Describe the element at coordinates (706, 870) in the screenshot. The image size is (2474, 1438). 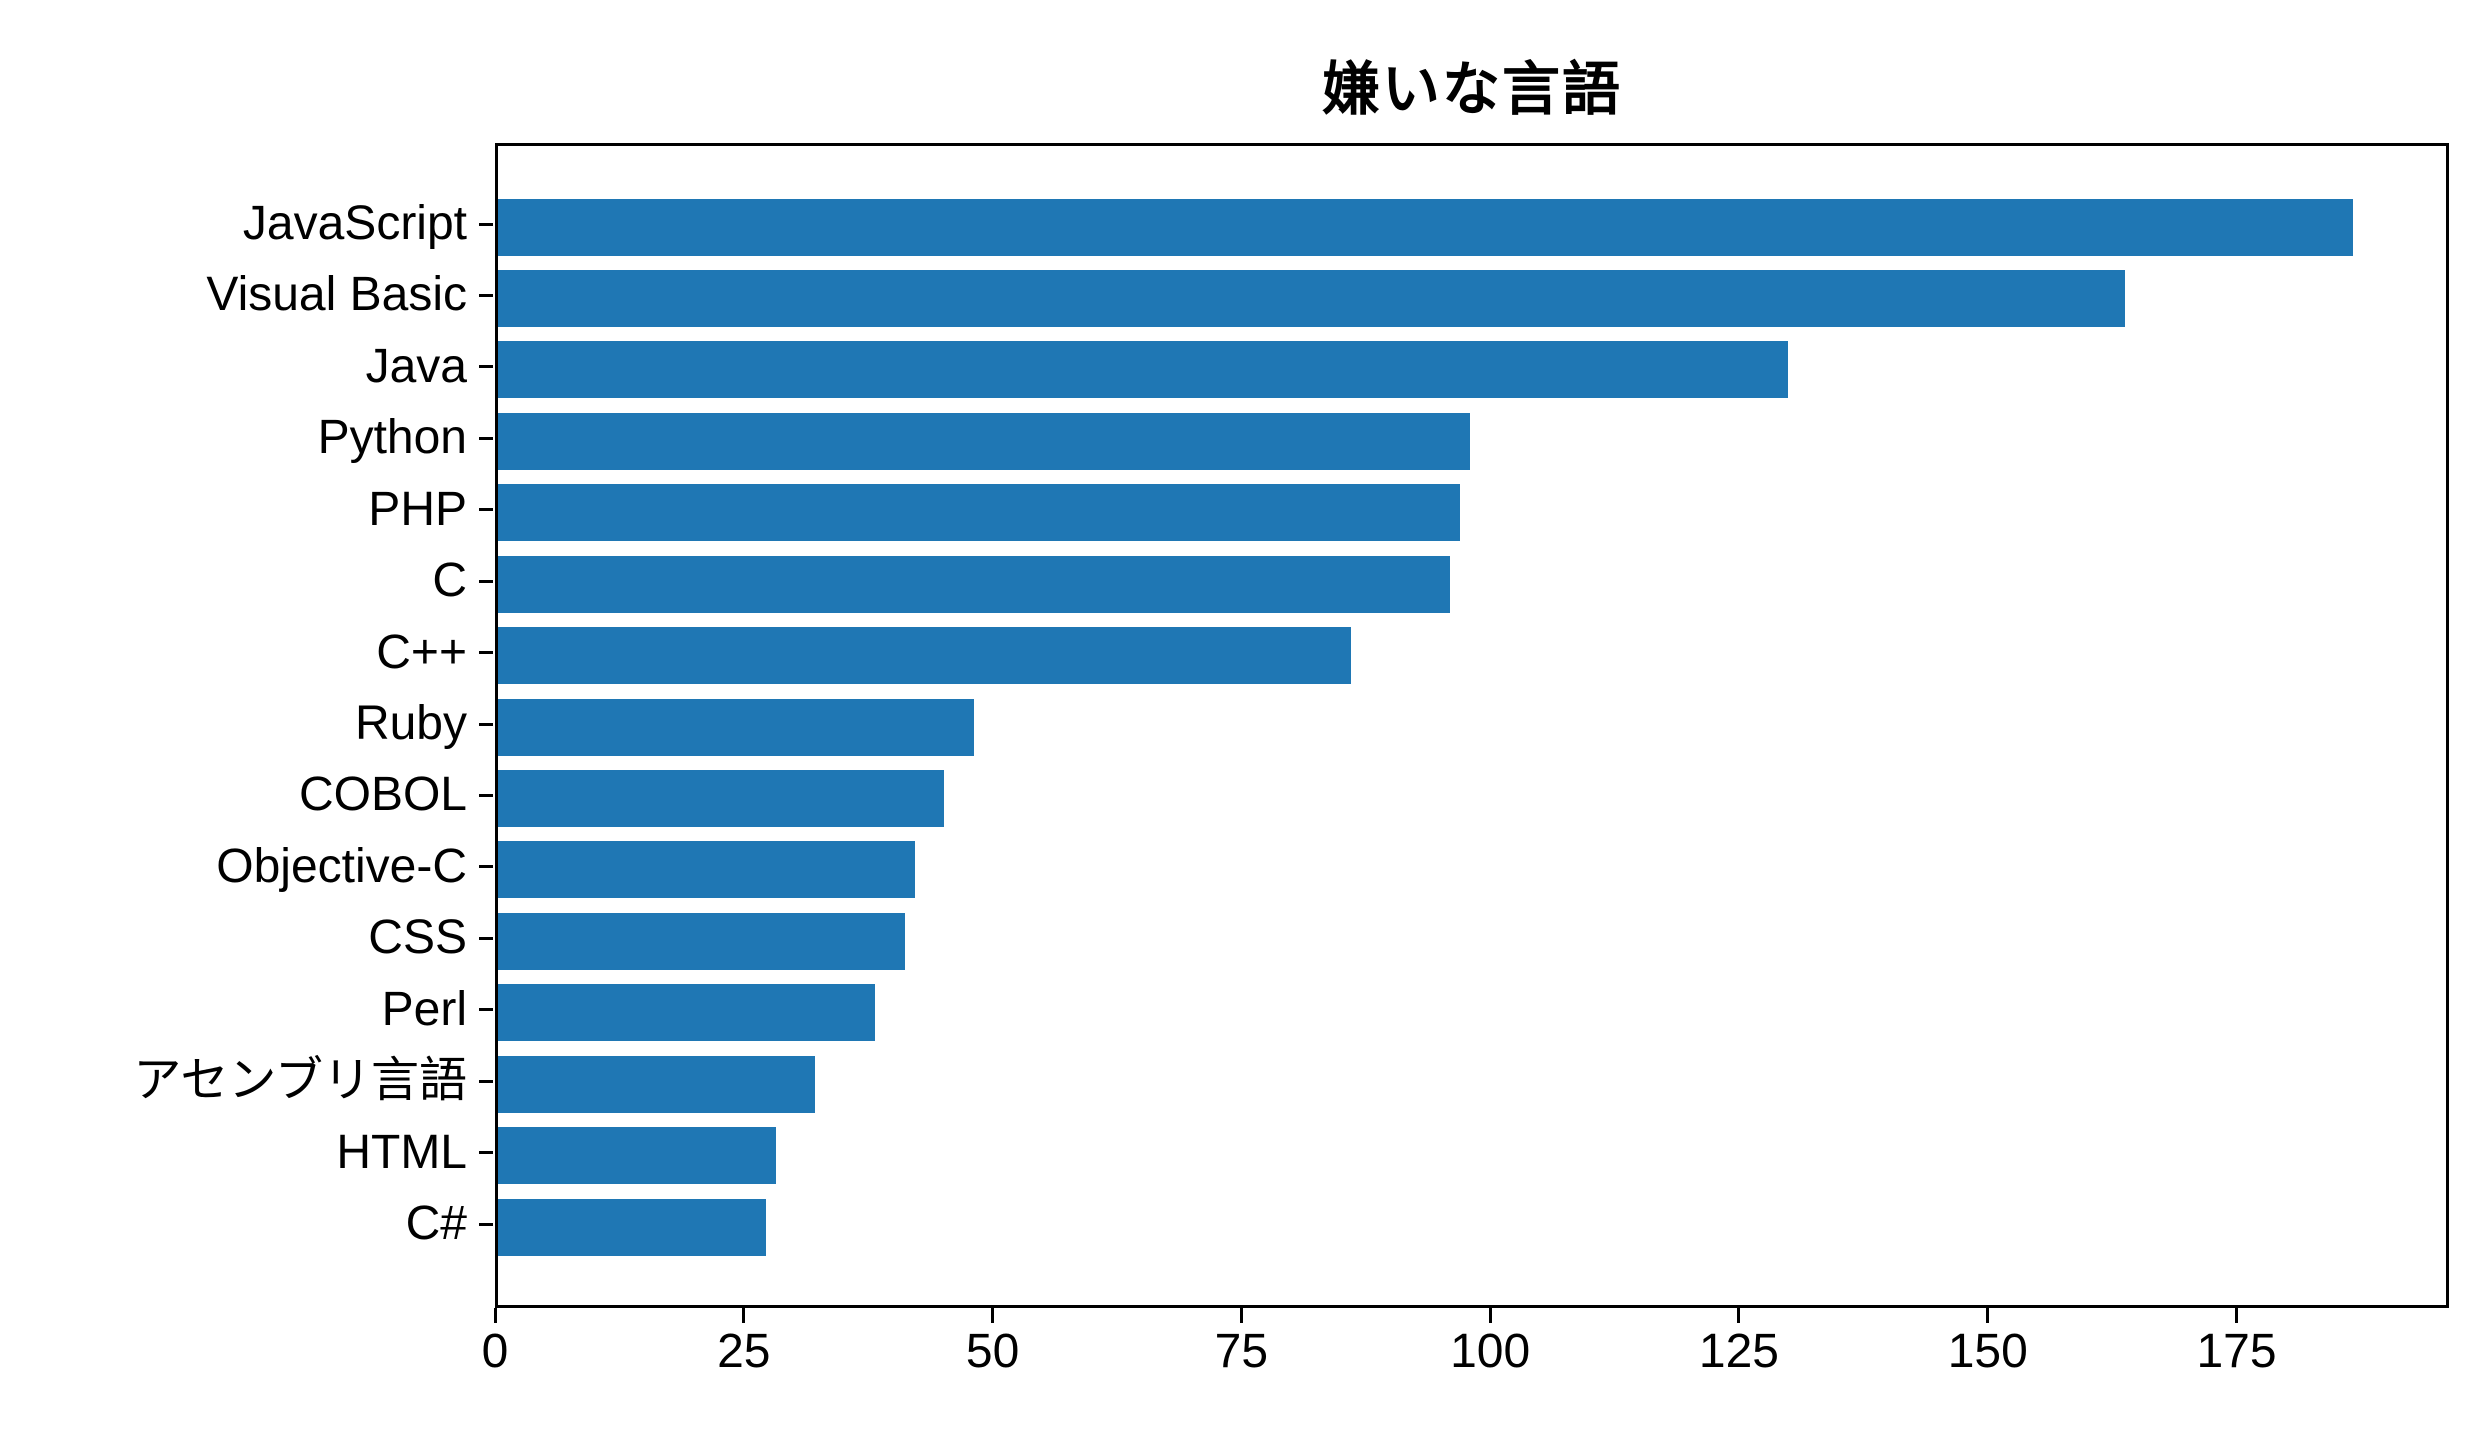
I see `bar-Objective-C` at that location.